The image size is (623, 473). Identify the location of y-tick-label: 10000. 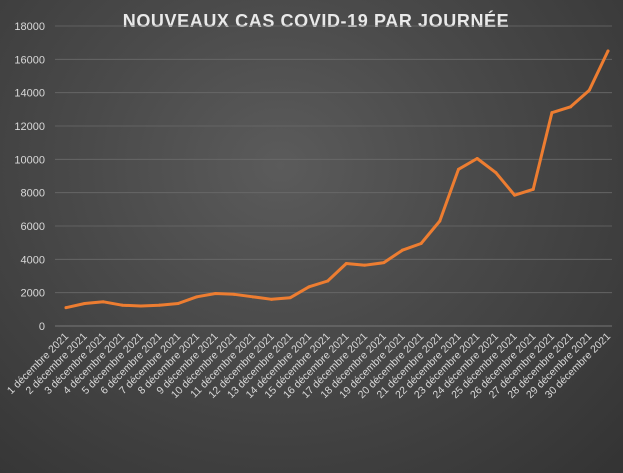
(29, 160).